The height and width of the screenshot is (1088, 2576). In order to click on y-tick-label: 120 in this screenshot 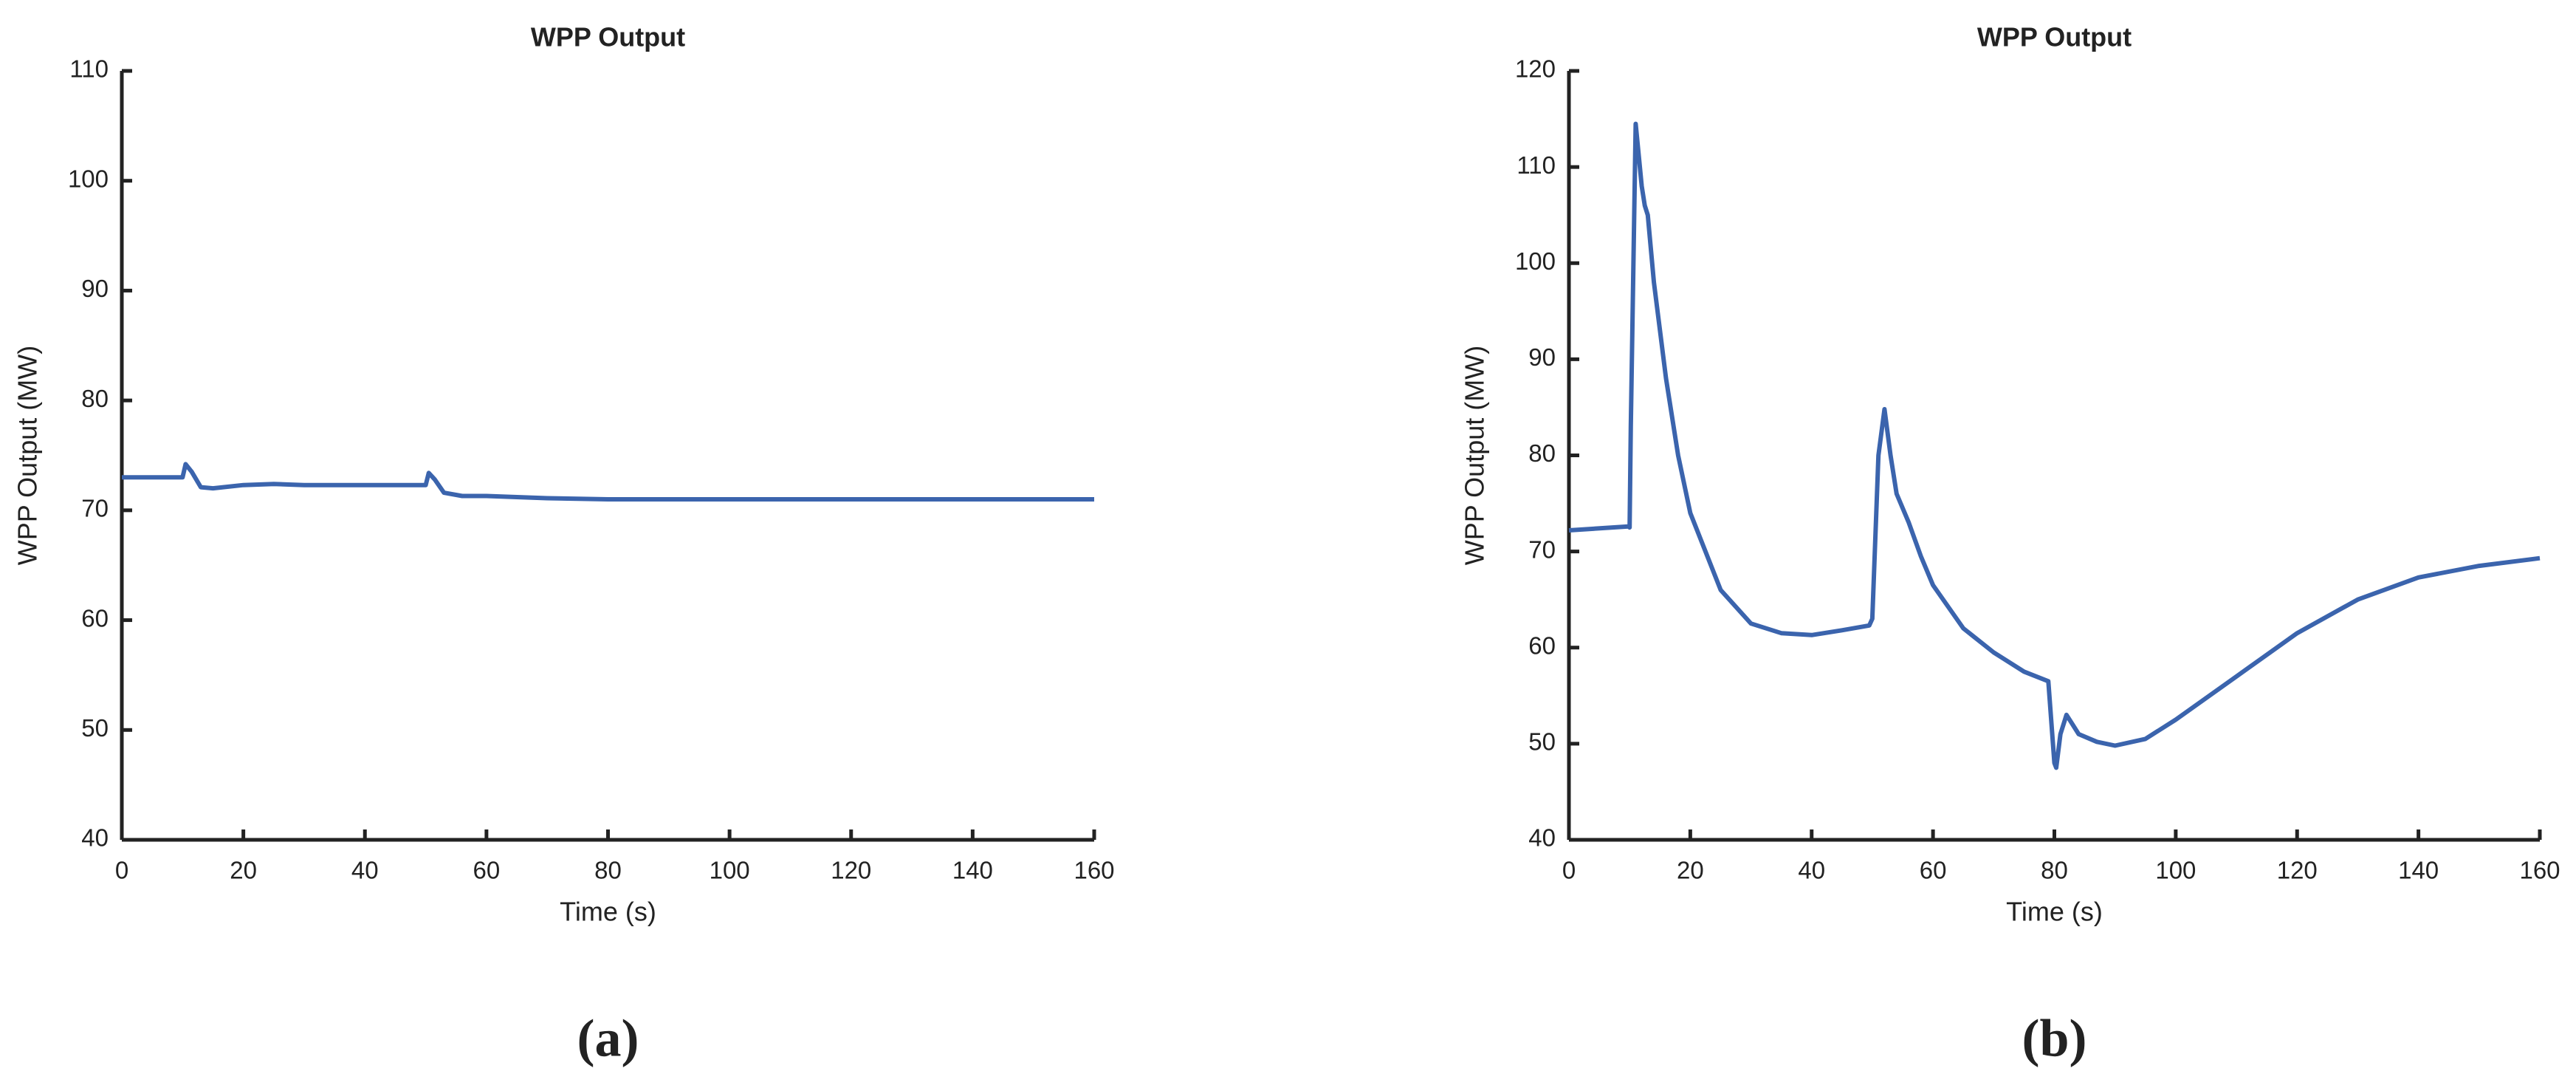, I will do `click(1535, 69)`.